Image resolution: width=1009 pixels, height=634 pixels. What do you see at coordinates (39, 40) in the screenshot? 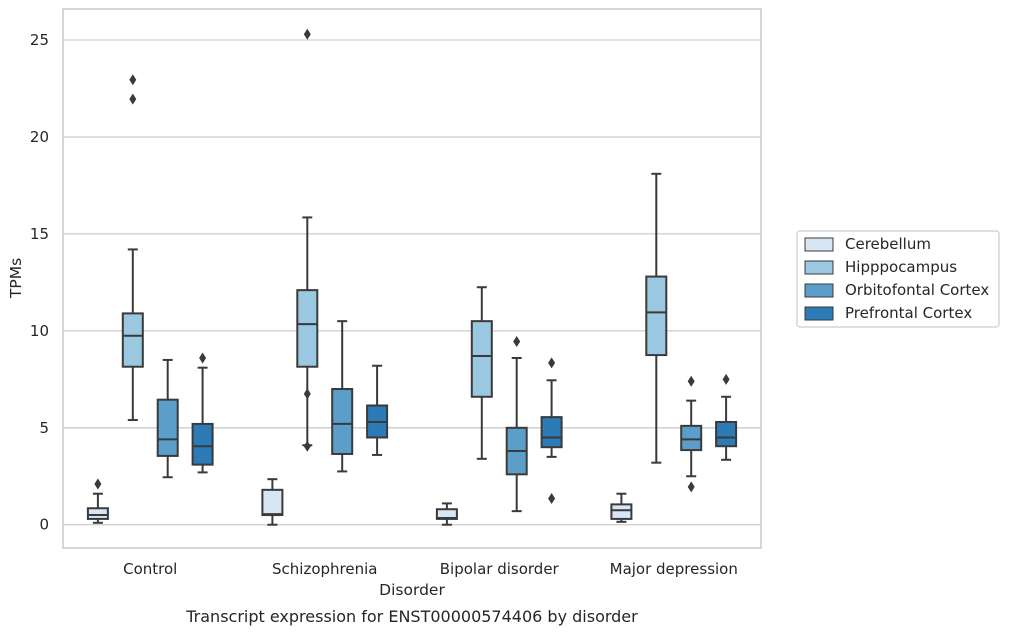
I see `y-tick-label: 25` at bounding box center [39, 40].